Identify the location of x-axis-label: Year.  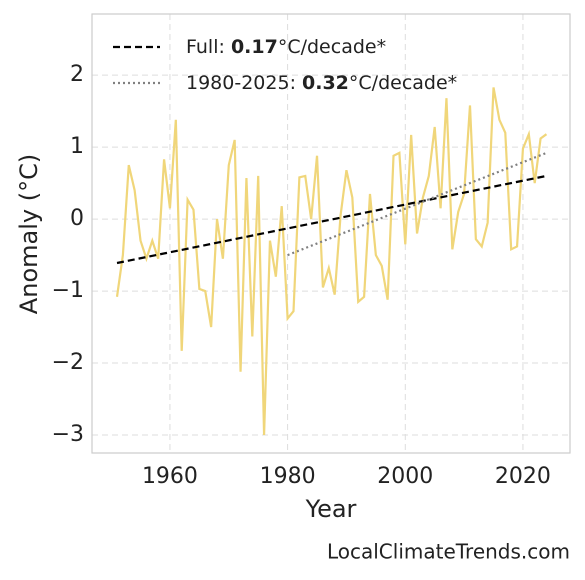
(331, 509).